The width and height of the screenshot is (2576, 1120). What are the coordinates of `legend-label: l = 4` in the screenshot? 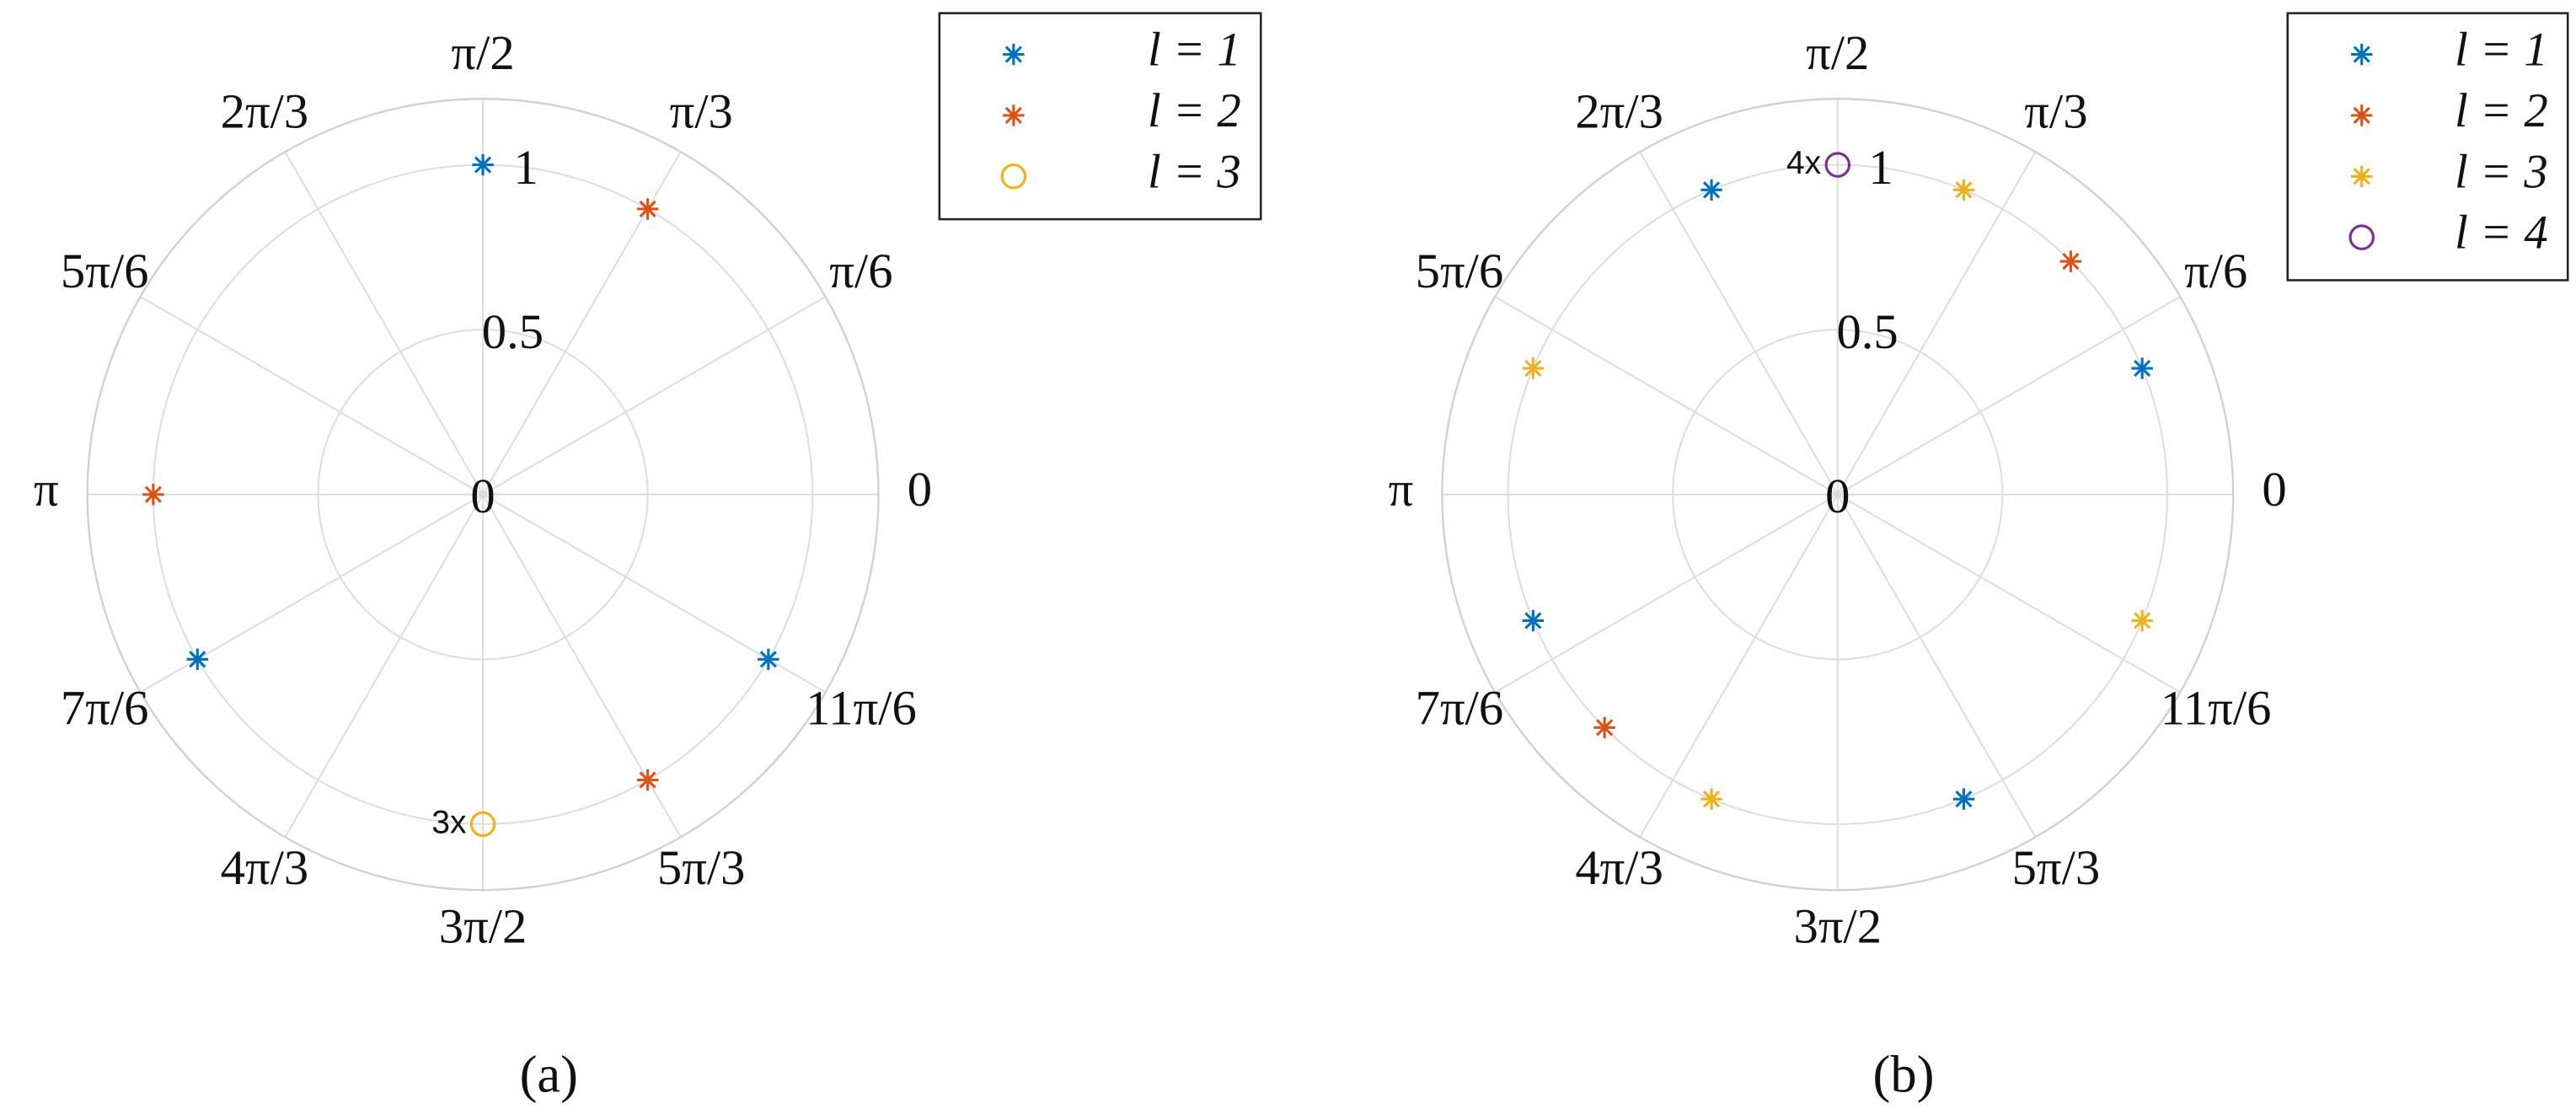 It's located at (2501, 233).